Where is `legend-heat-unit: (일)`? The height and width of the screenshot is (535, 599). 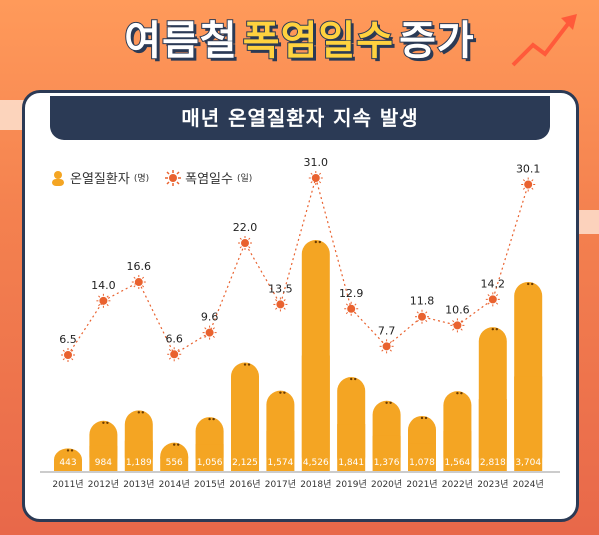 legend-heat-unit: (일) is located at coordinates (244, 179).